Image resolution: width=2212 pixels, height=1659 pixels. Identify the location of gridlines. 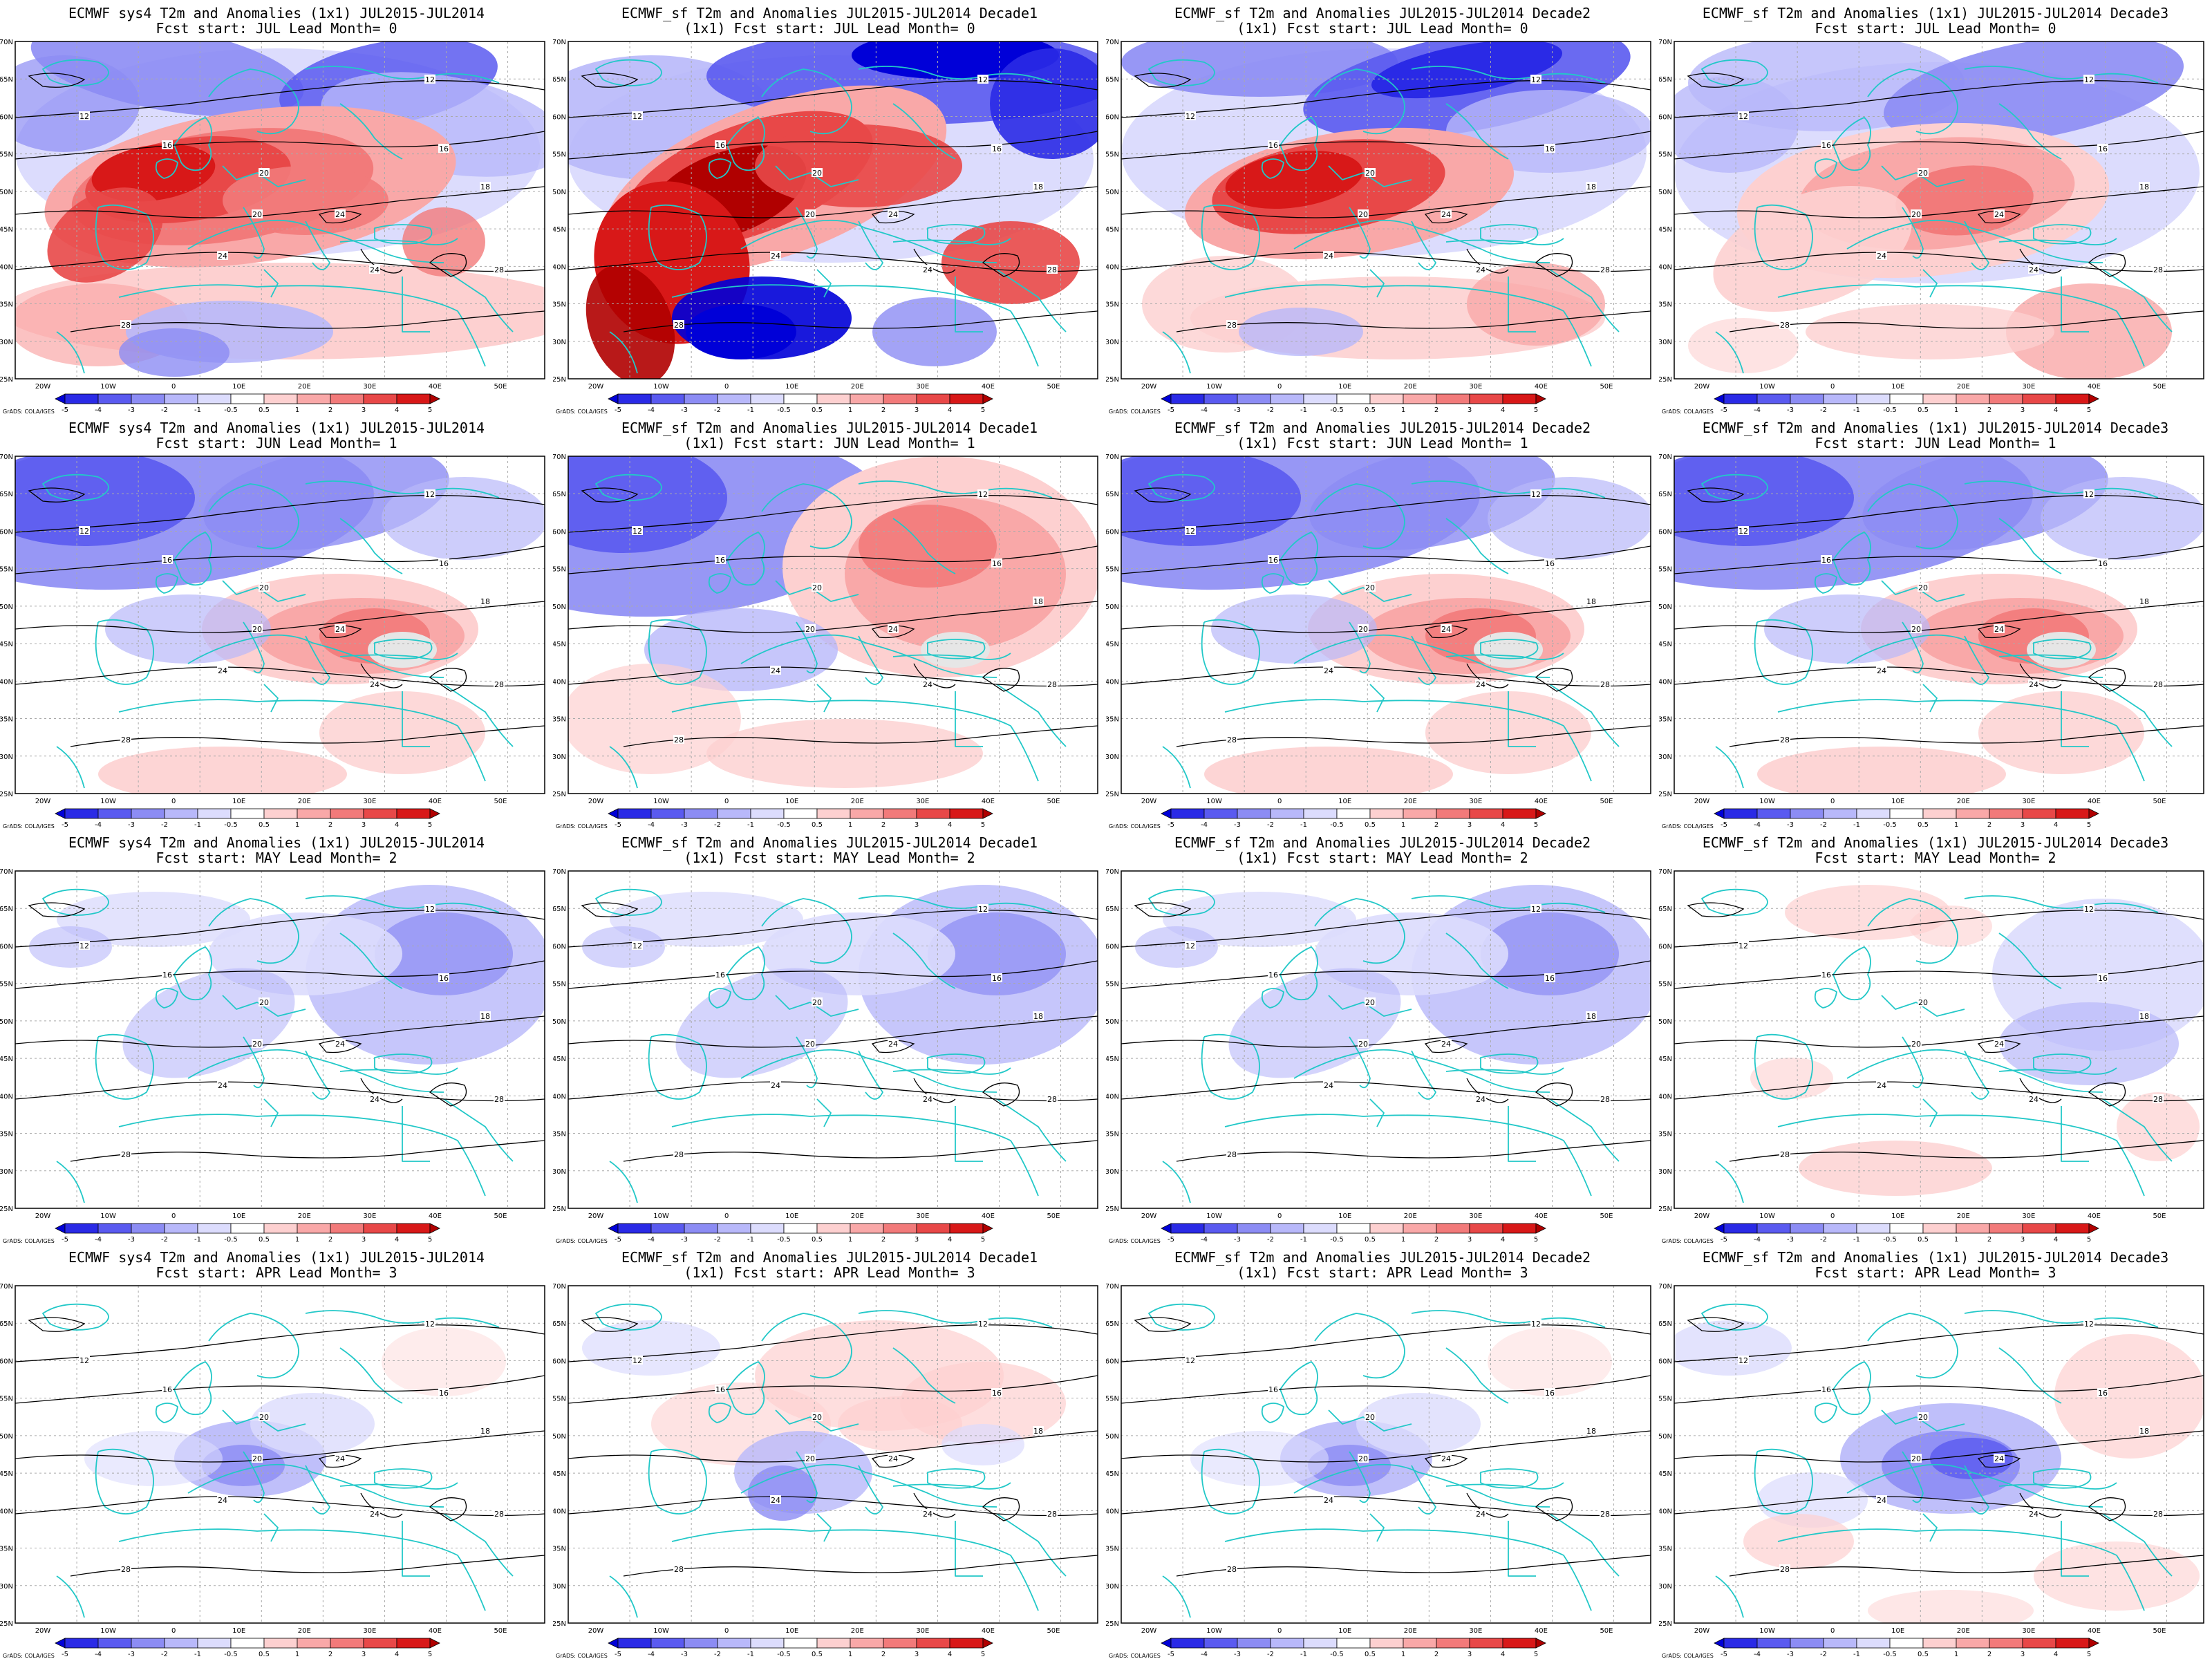
(280, 210).